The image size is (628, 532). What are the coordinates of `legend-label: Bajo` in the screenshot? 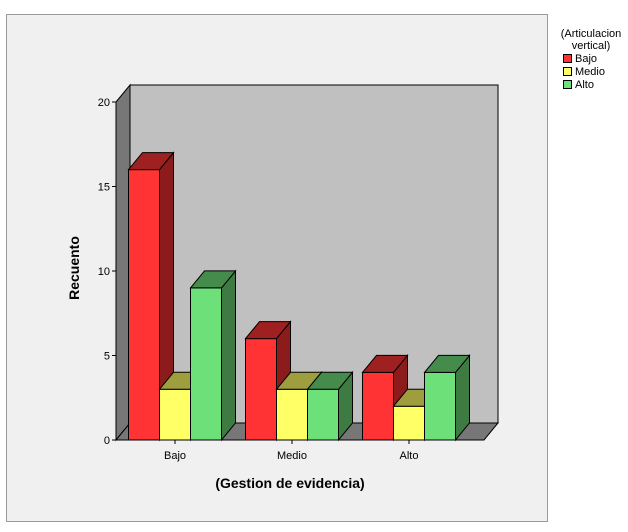 It's located at (586, 58).